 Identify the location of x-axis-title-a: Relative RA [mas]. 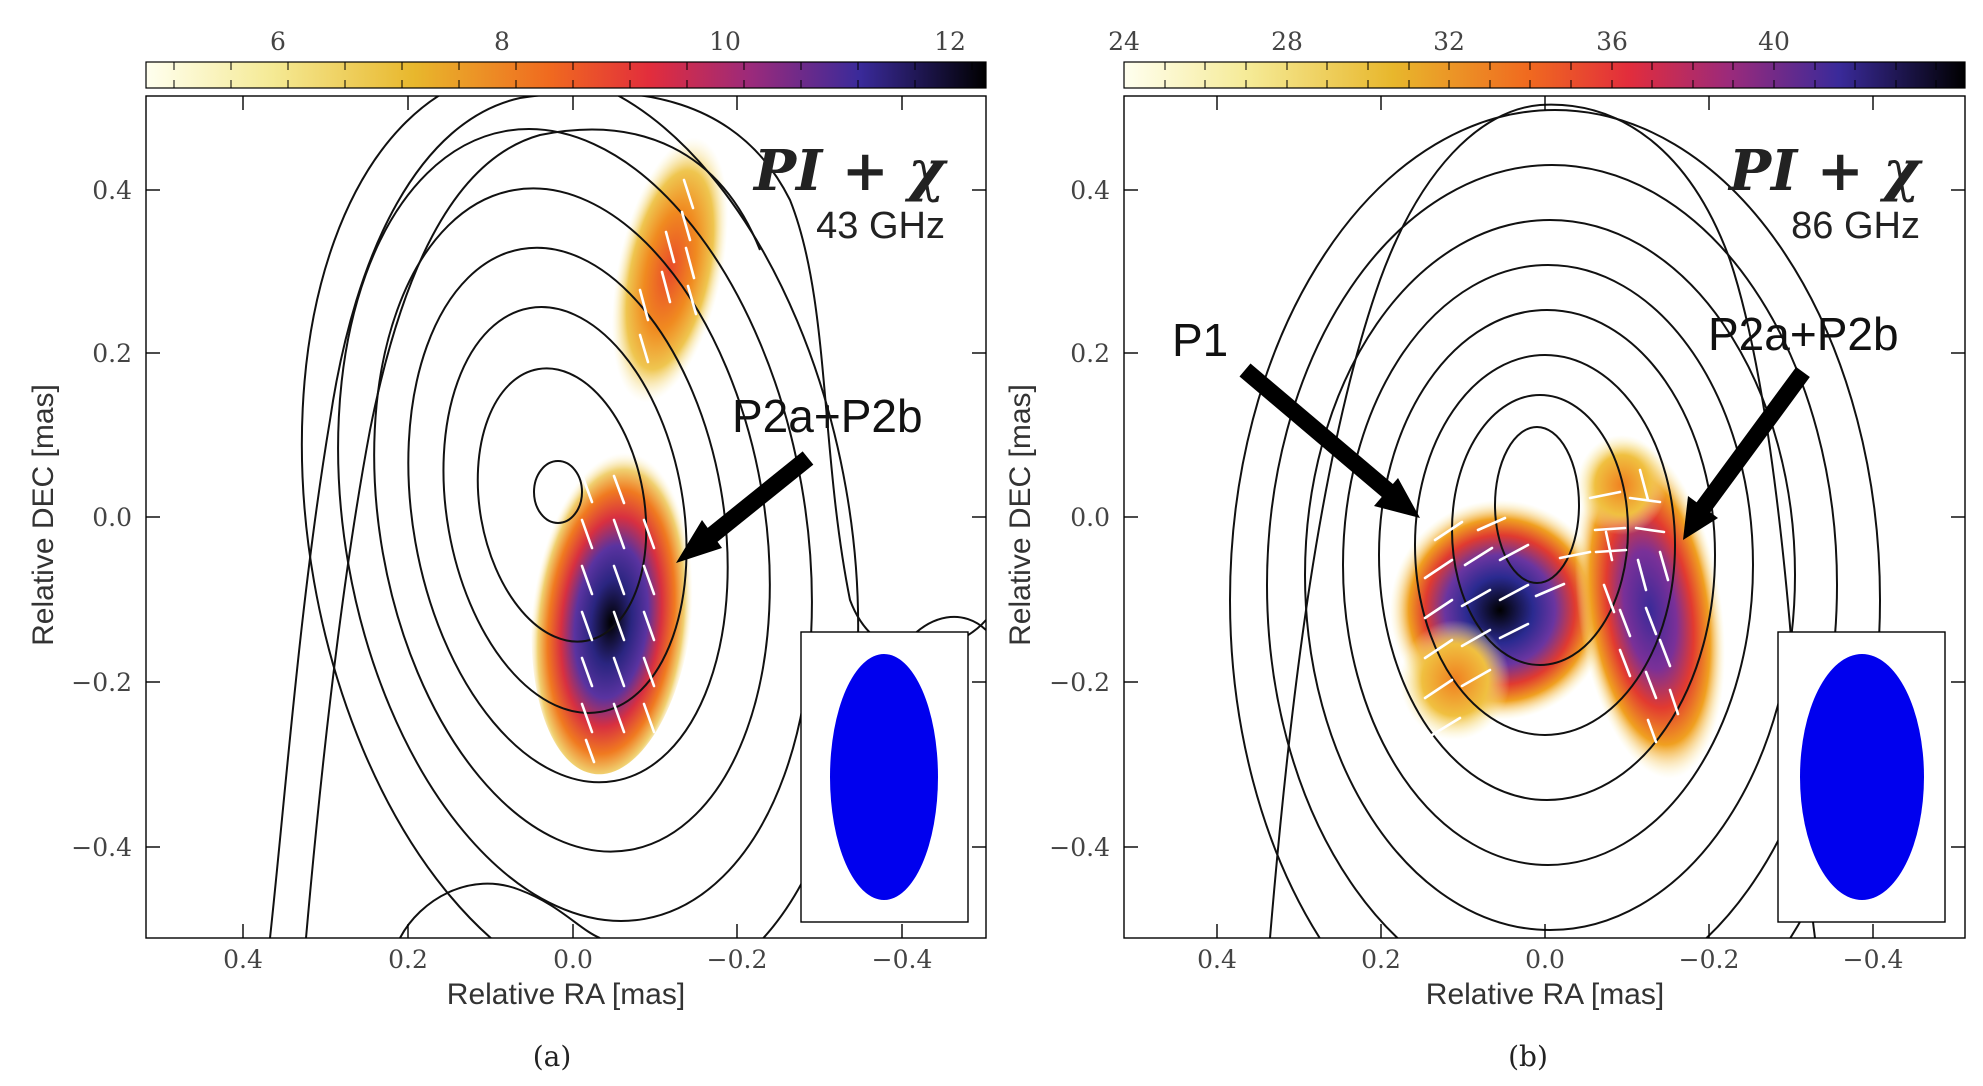
(566, 994).